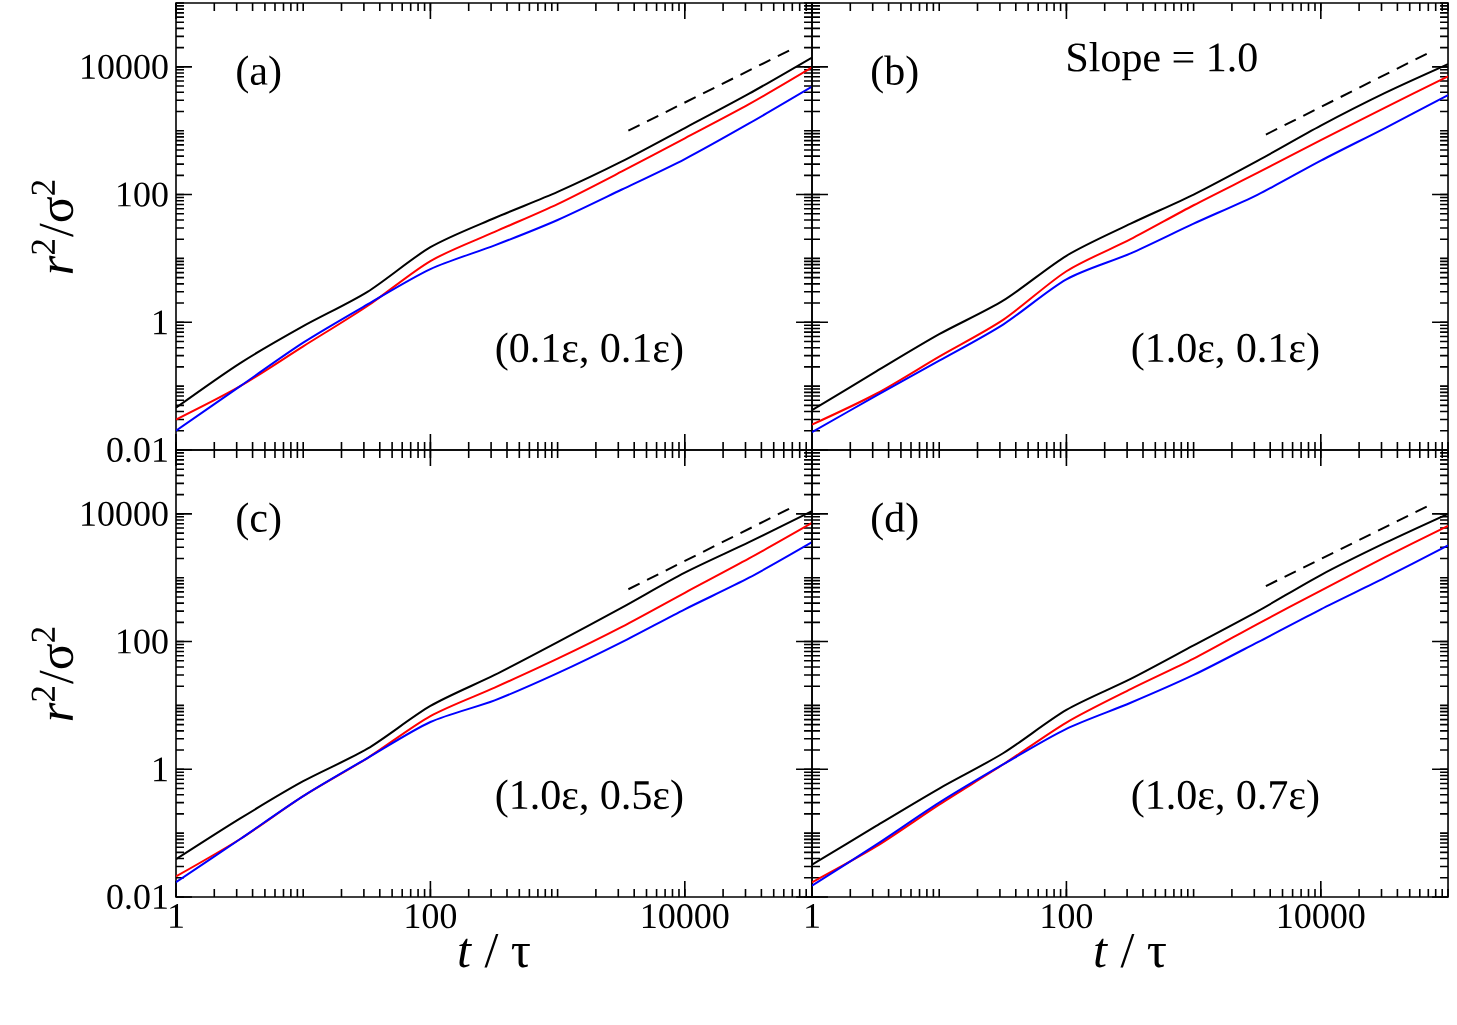 Image resolution: width=1457 pixels, height=1025 pixels. I want to click on annotation: (1.0ε, 0.5ε), so click(589, 798).